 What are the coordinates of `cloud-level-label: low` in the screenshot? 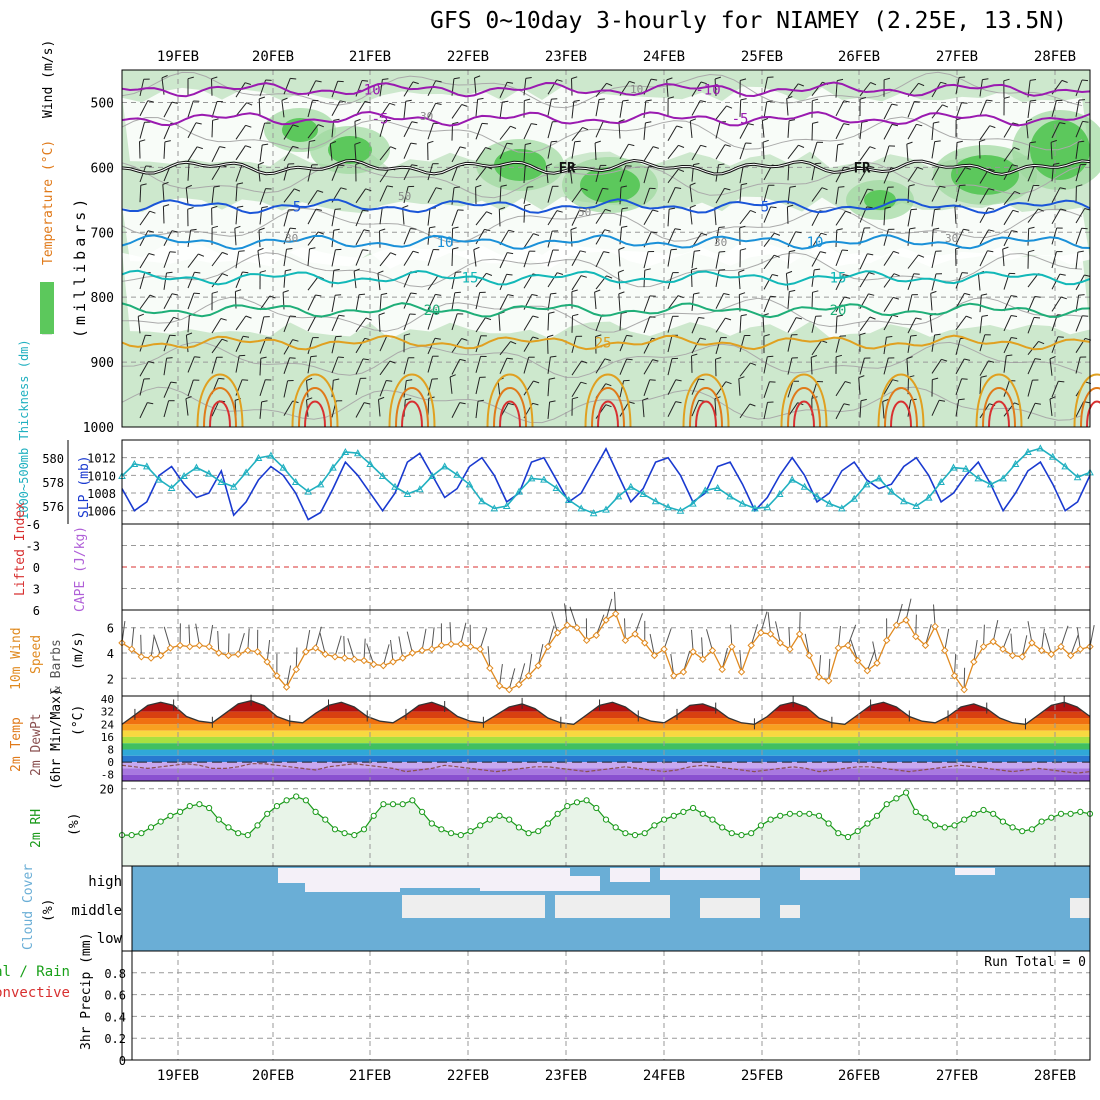 It's located at (110, 939).